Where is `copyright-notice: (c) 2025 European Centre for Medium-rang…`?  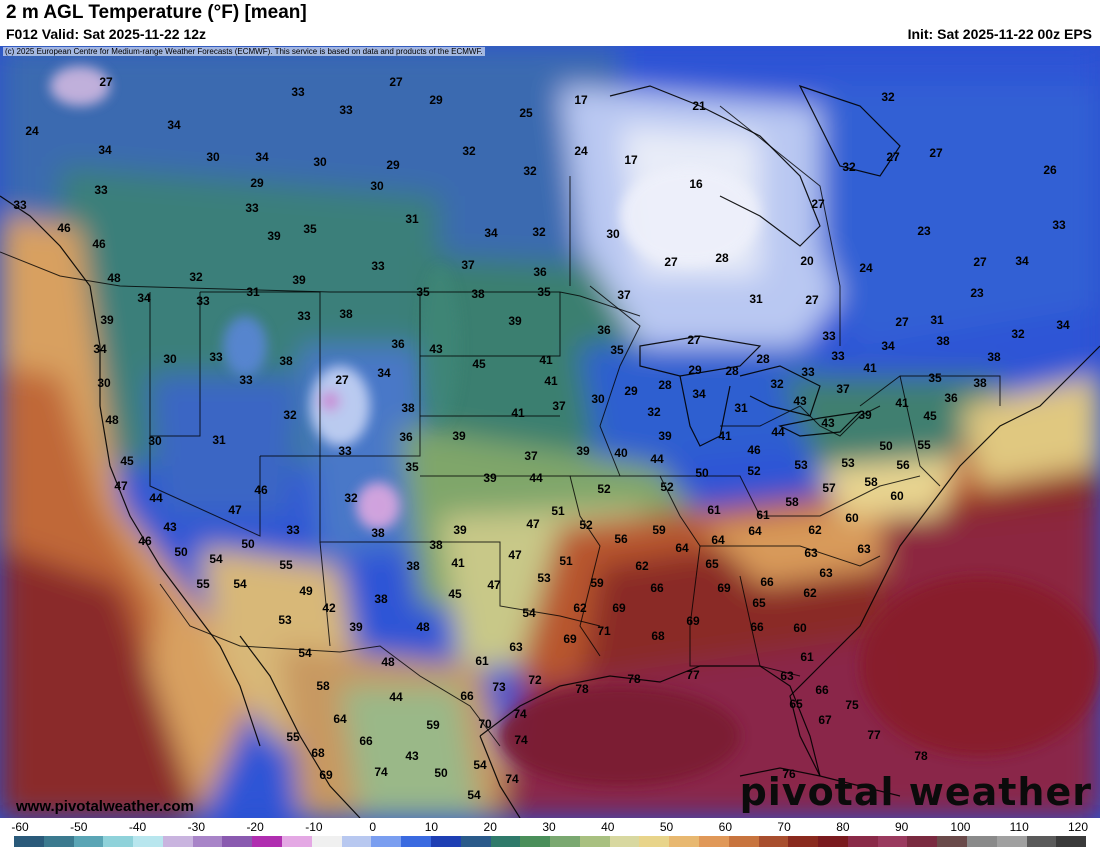
copyright-notice: (c) 2025 European Centre for Medium-rang… is located at coordinates (244, 51).